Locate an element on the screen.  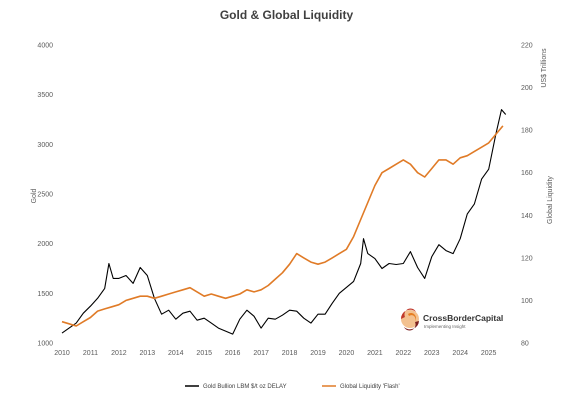
left-tick-label: 4000 is located at coordinates (45, 46).